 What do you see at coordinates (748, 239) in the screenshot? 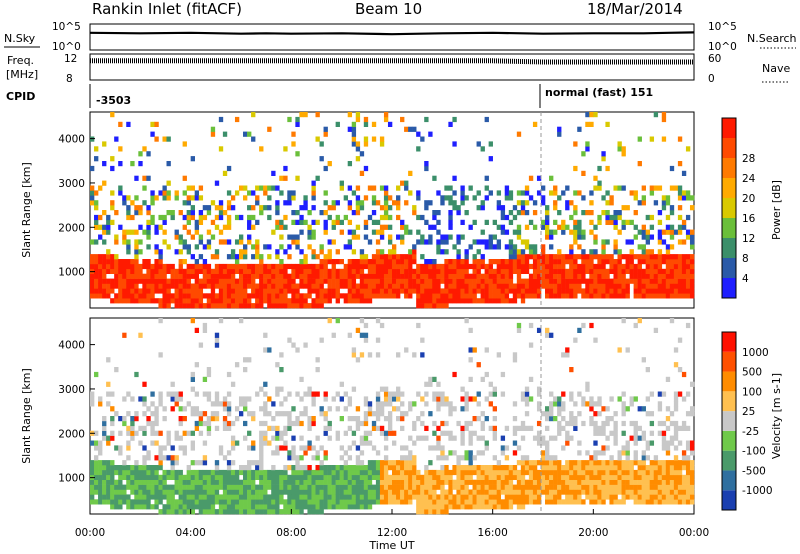
I see `colorbar-tick: 12` at bounding box center [748, 239].